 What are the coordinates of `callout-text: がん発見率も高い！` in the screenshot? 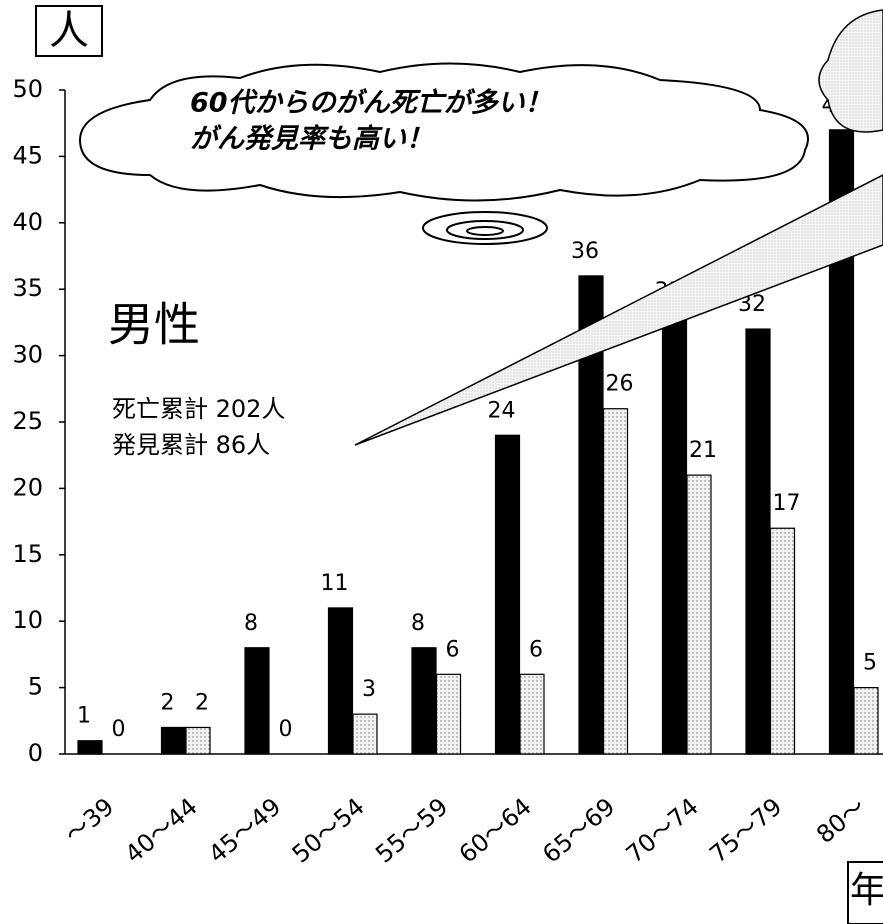 It's located at (311, 139).